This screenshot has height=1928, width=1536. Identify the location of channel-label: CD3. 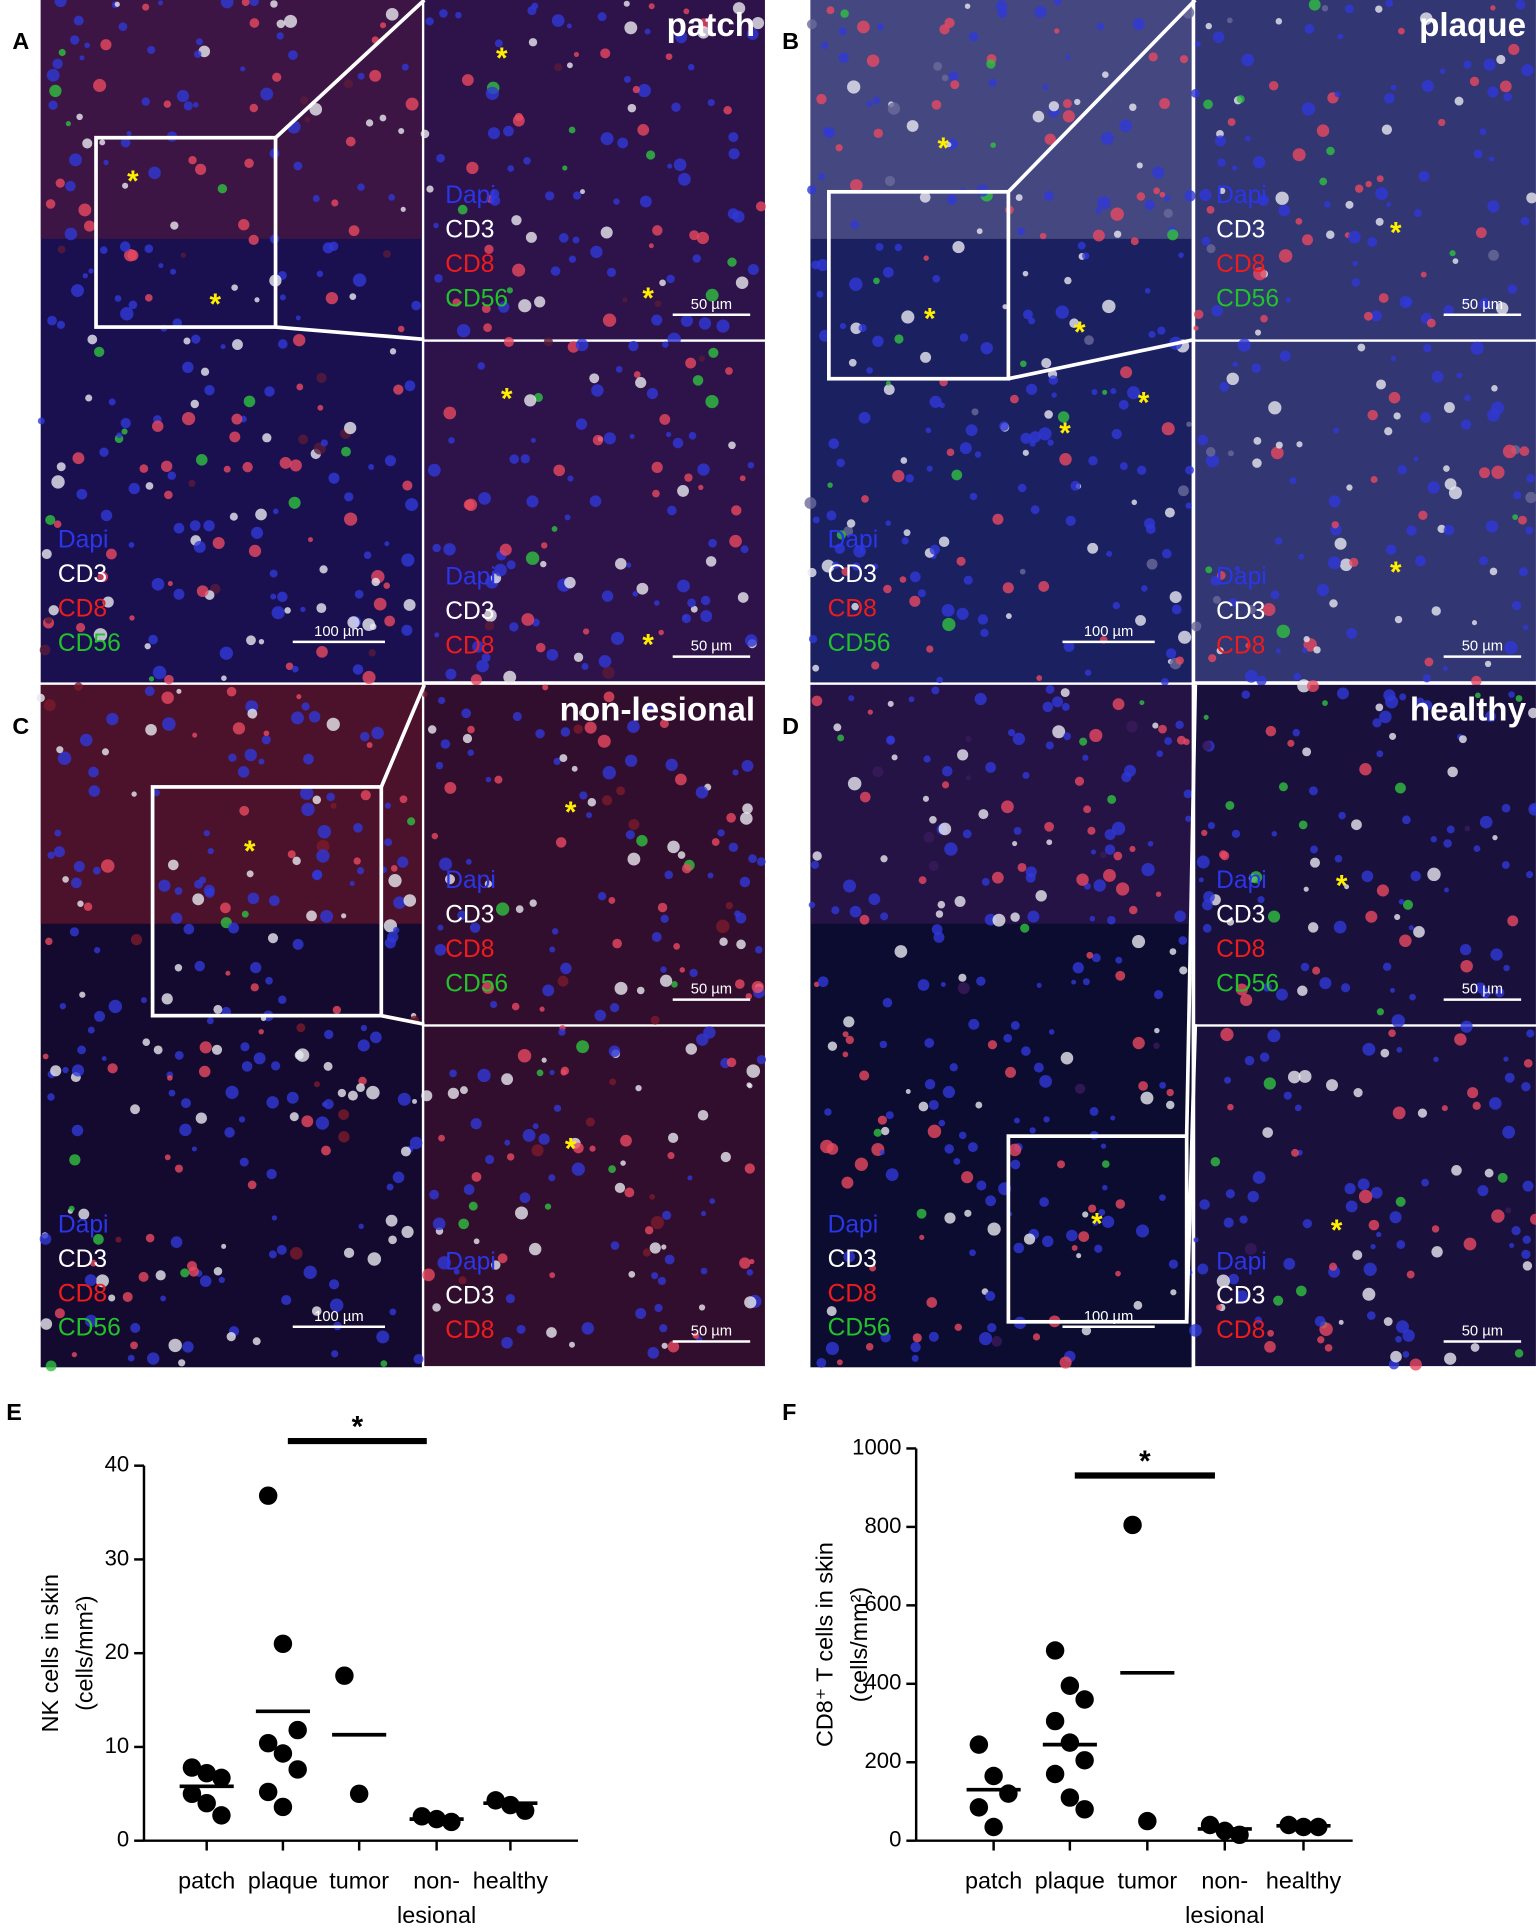
(1240, 611).